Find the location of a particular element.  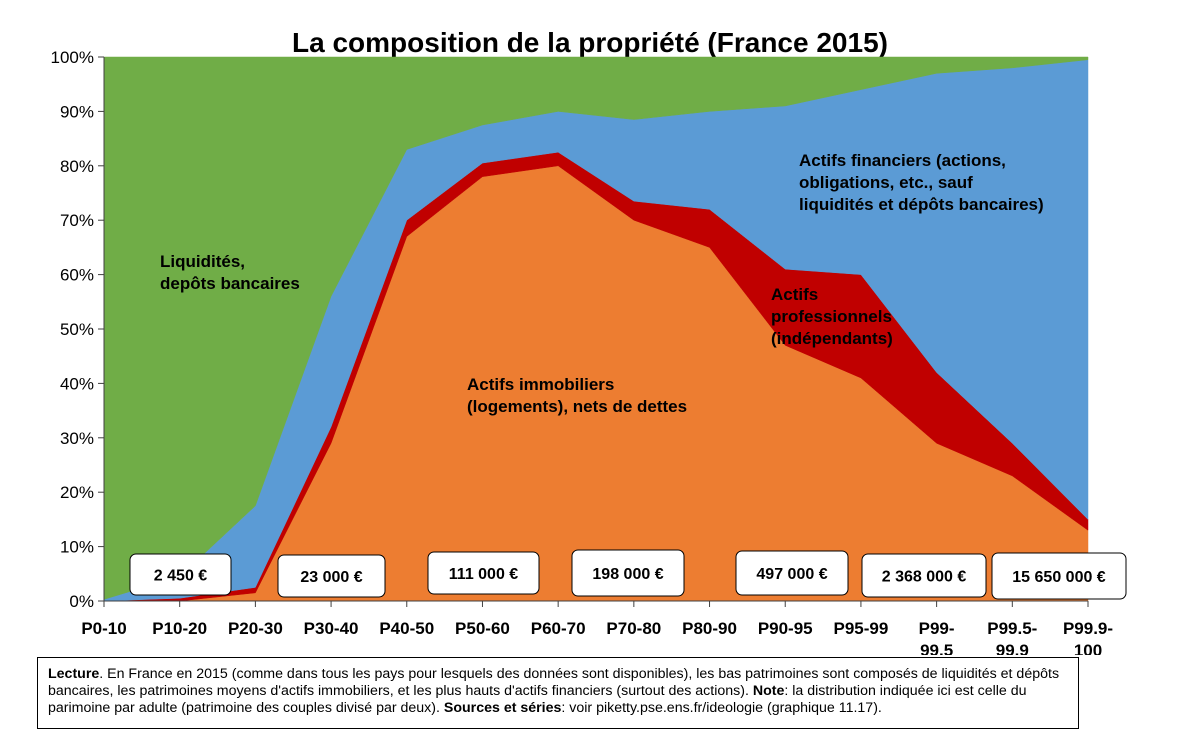

x-tick-label: 99.9 is located at coordinates (1012, 648).